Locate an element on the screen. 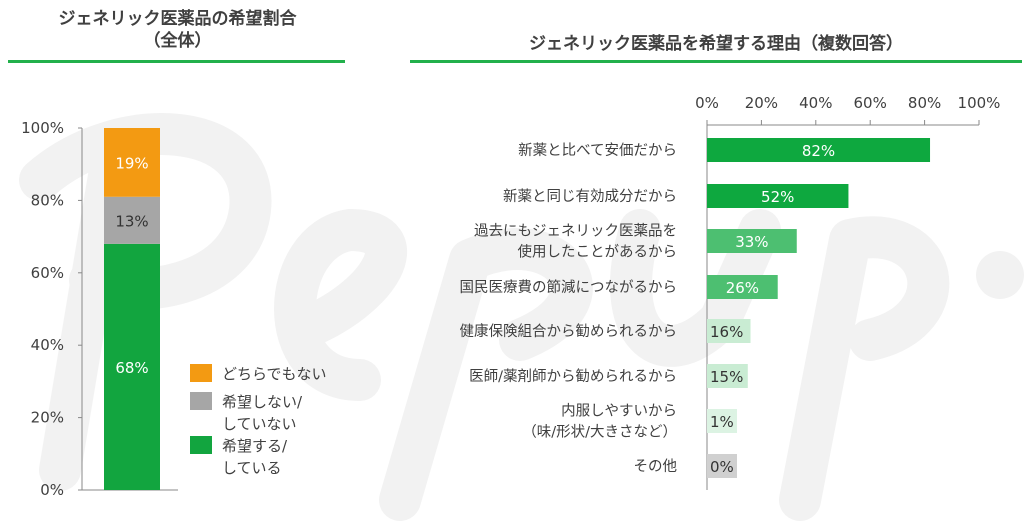 Image resolution: width=1024 pixels, height=521 pixels. right-x-tick-label: 100% is located at coordinates (979, 103).